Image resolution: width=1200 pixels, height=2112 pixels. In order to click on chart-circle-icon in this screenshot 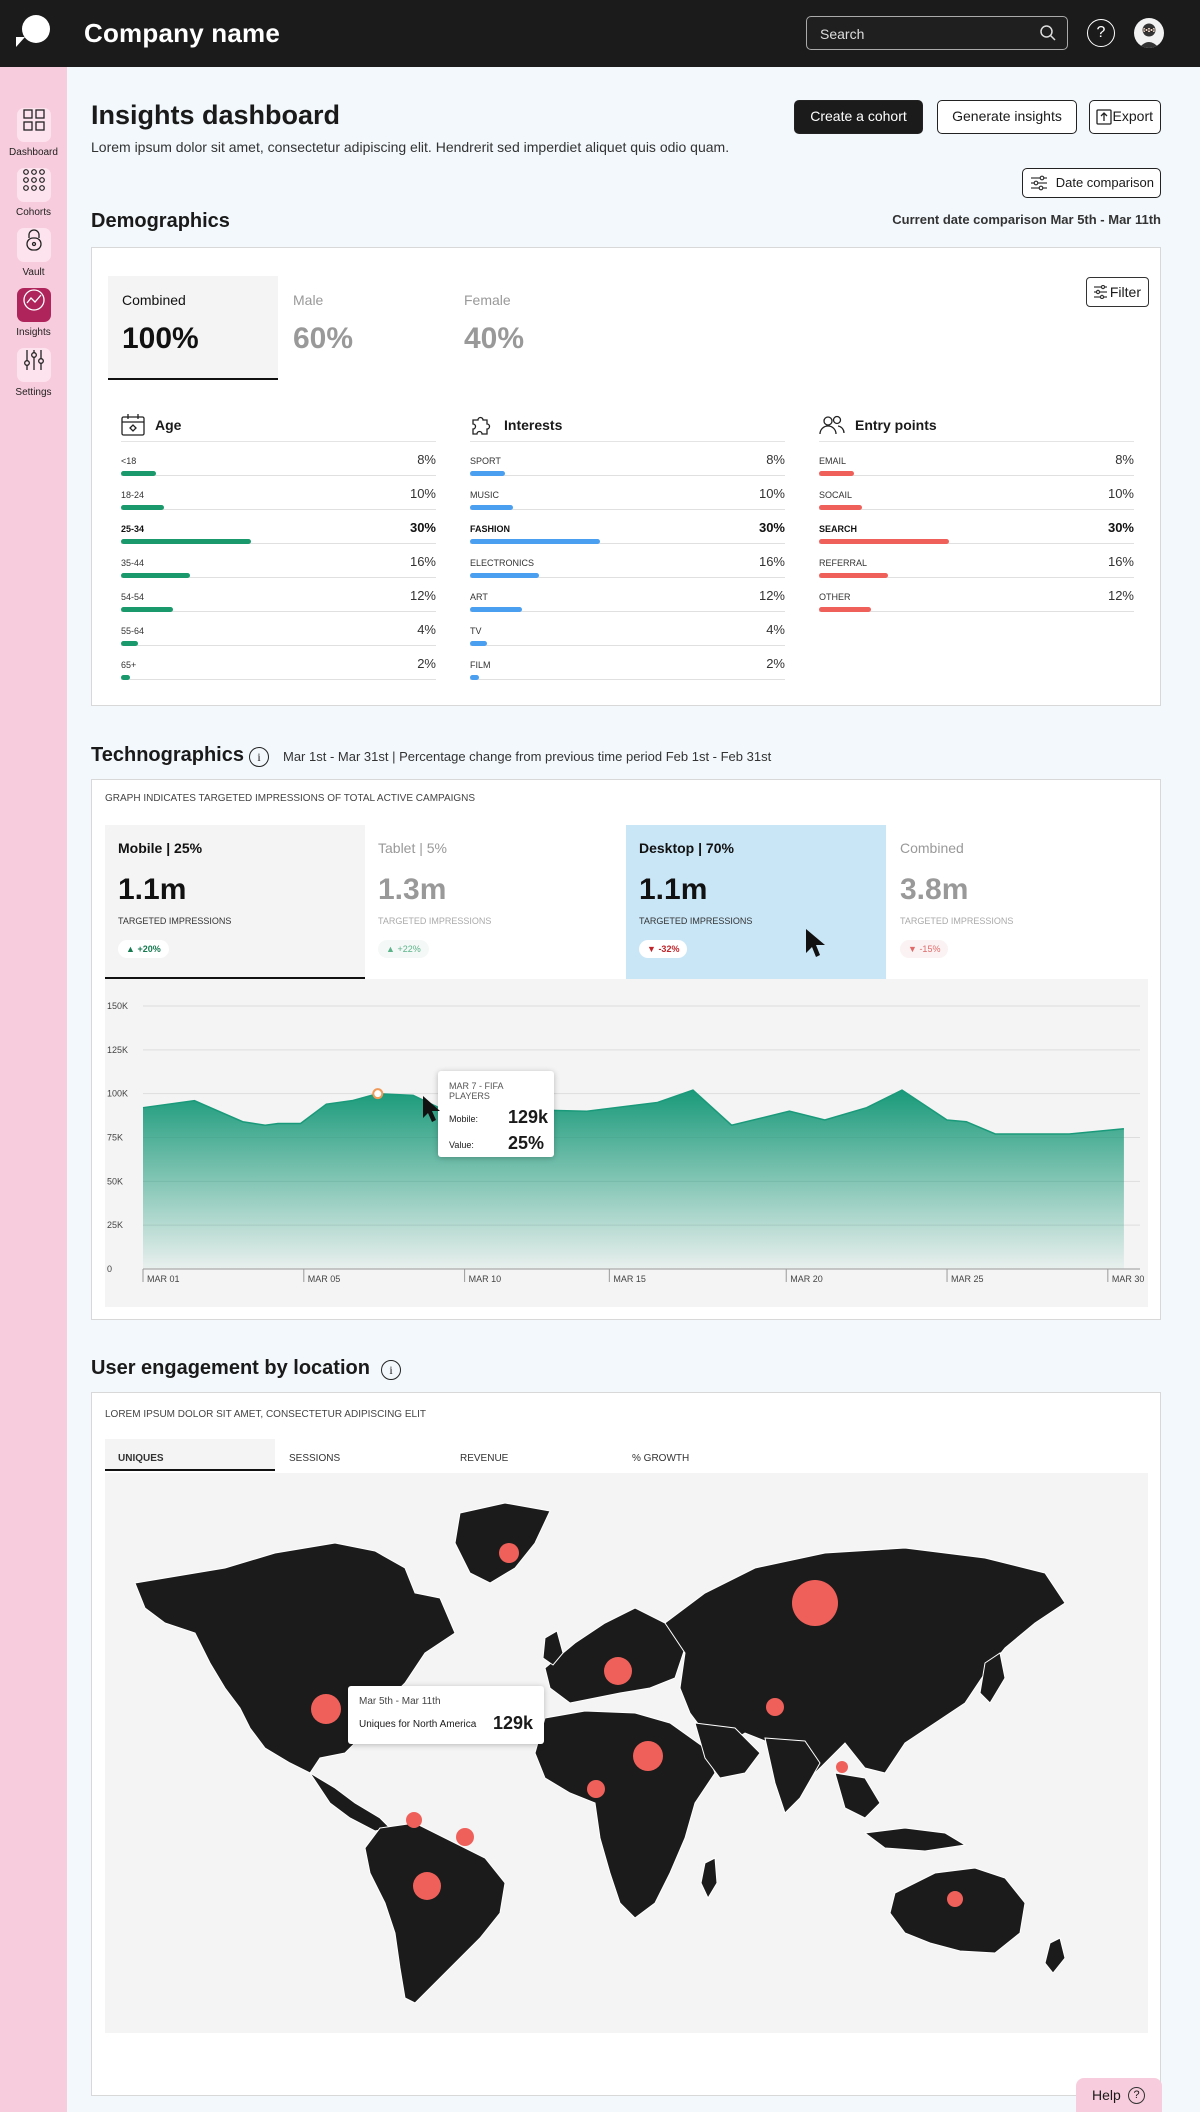, I will do `click(33, 305)`.